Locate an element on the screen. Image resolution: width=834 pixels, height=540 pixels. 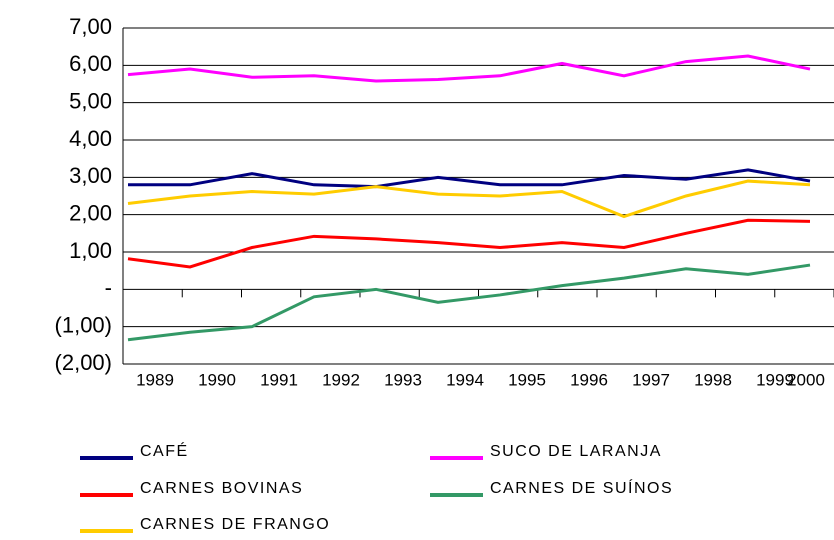
x-tick-label: 1994 is located at coordinates (465, 379).